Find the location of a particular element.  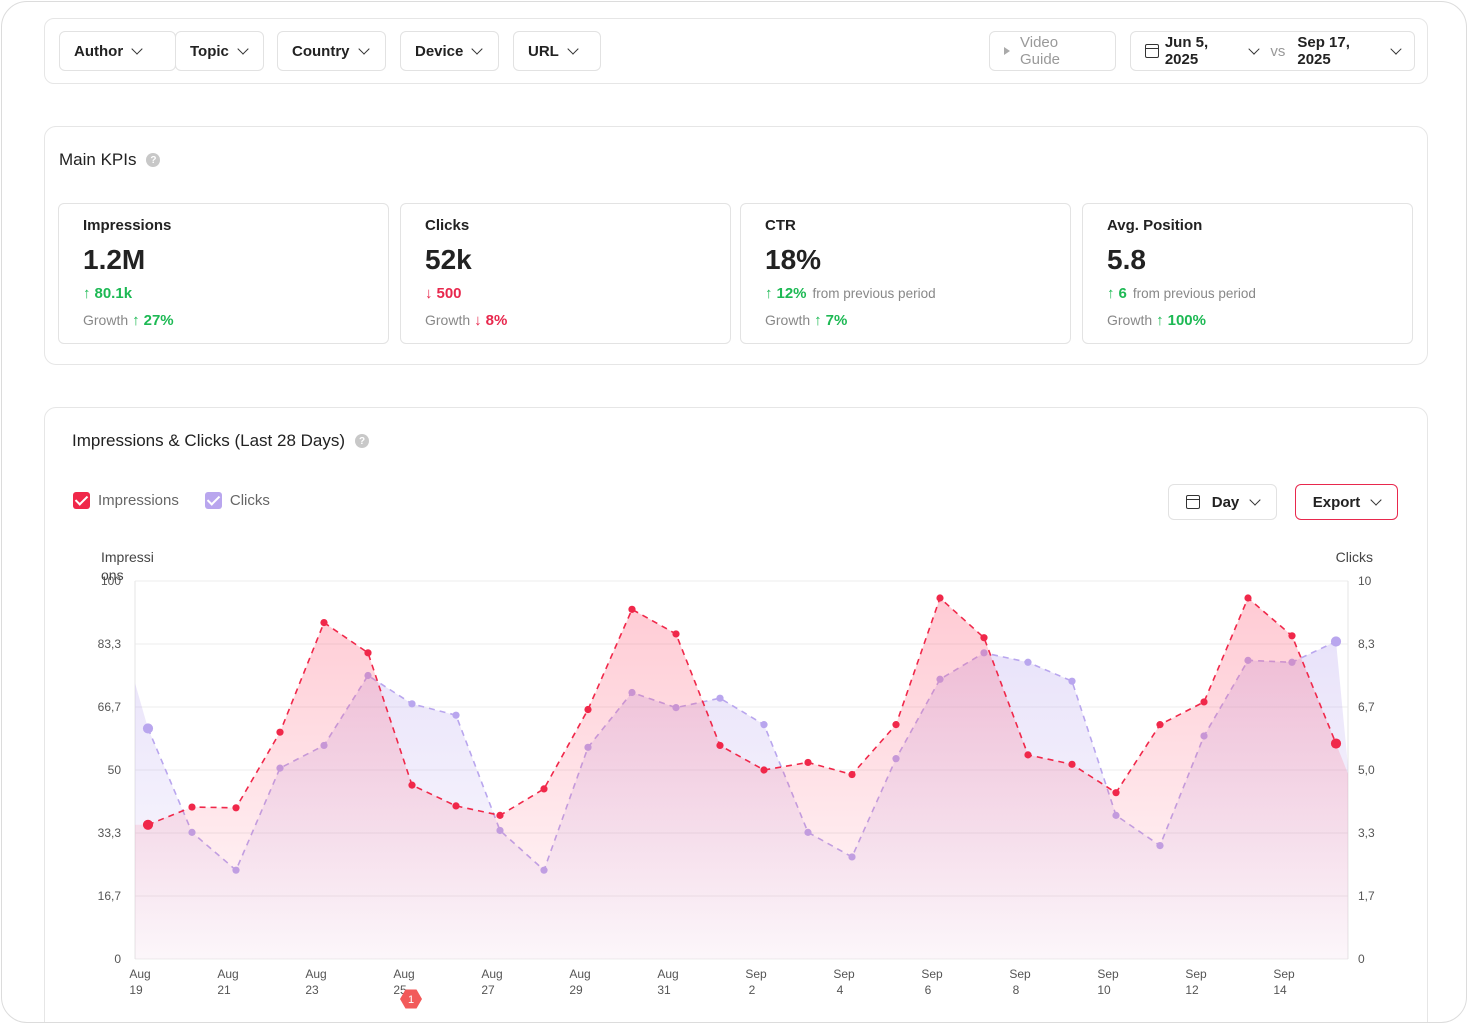

url-filter: URL is located at coordinates (557, 51).